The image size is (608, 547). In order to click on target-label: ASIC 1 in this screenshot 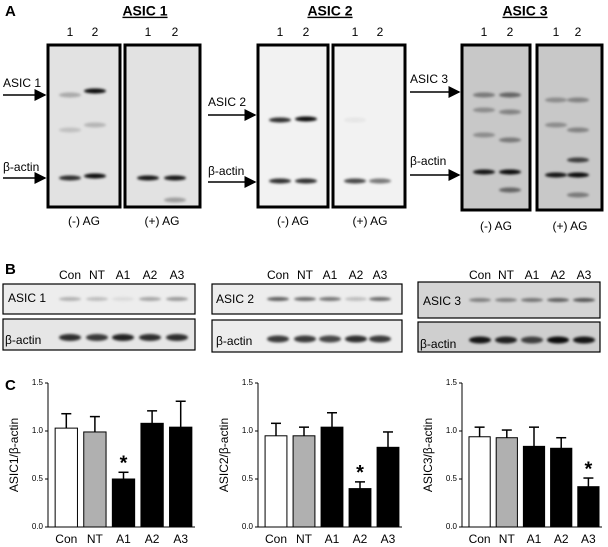, I will do `click(22, 83)`.